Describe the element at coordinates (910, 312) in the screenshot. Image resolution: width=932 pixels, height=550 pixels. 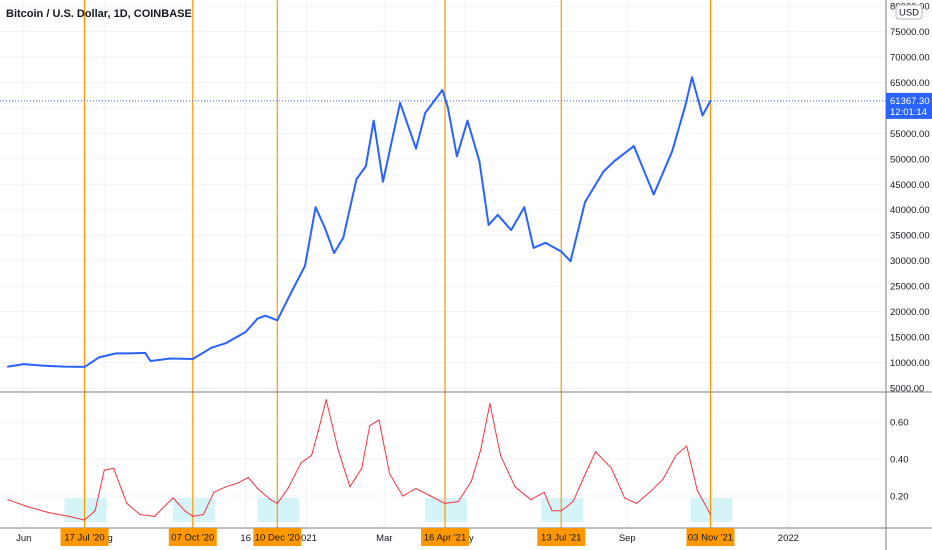
I see `price-tick-label: 20000.00` at that location.